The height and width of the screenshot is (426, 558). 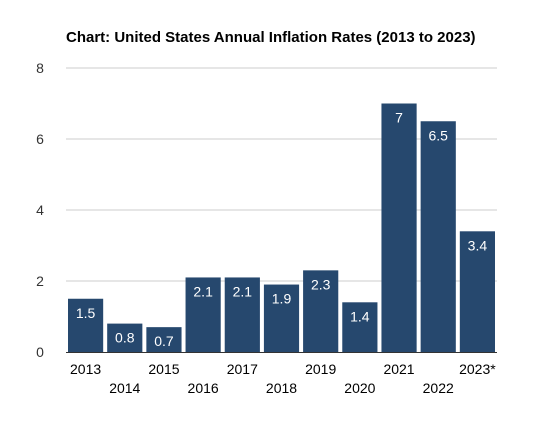 I want to click on y-axis-ticks: 0 2 4 6 8, so click(x=40, y=210).